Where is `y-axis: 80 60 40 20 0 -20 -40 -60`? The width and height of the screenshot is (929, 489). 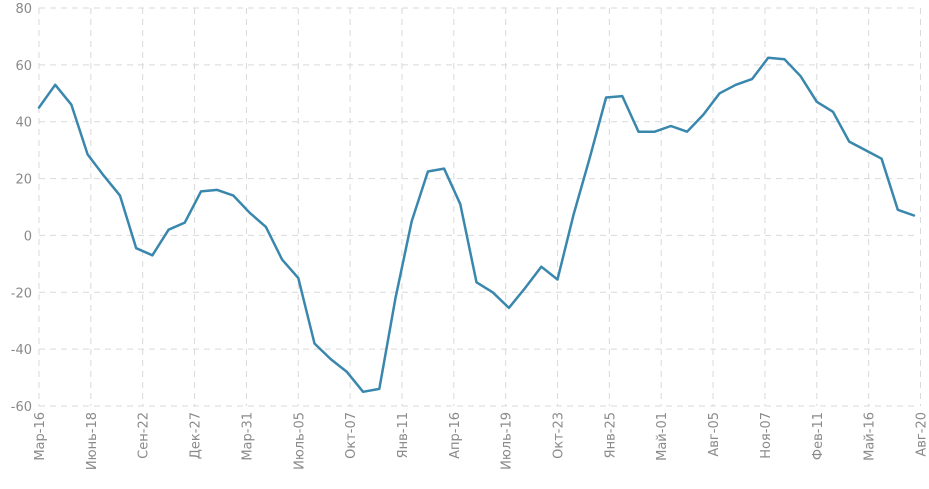 y-axis: 80 60 40 20 0 -20 -40 -60 is located at coordinates (21, 208).